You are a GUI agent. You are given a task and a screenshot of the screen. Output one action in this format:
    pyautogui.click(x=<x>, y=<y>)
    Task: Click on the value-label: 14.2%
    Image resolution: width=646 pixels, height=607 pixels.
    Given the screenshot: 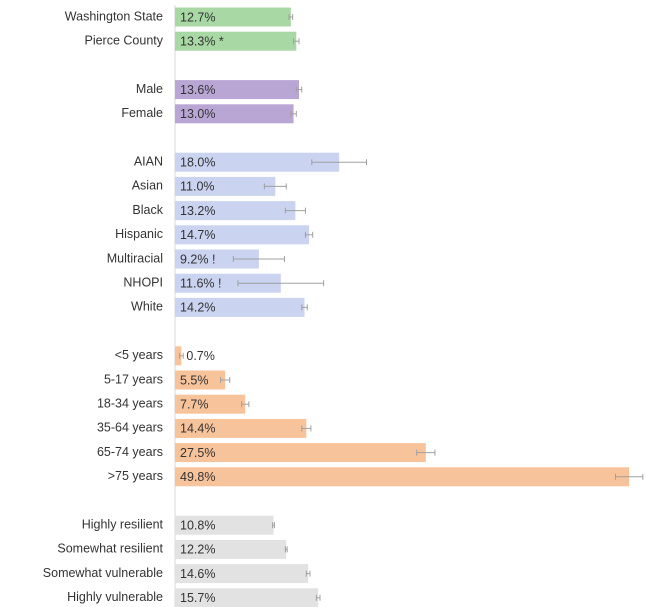 What is the action you would take?
    pyautogui.click(x=197, y=308)
    